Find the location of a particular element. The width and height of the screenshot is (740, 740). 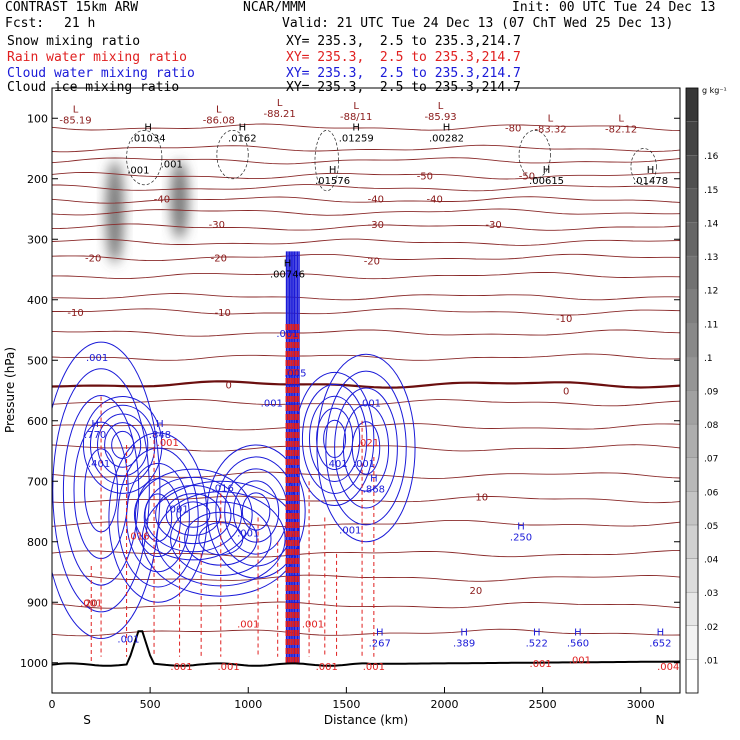

y-tick-label: 900 is located at coordinates (37, 602).